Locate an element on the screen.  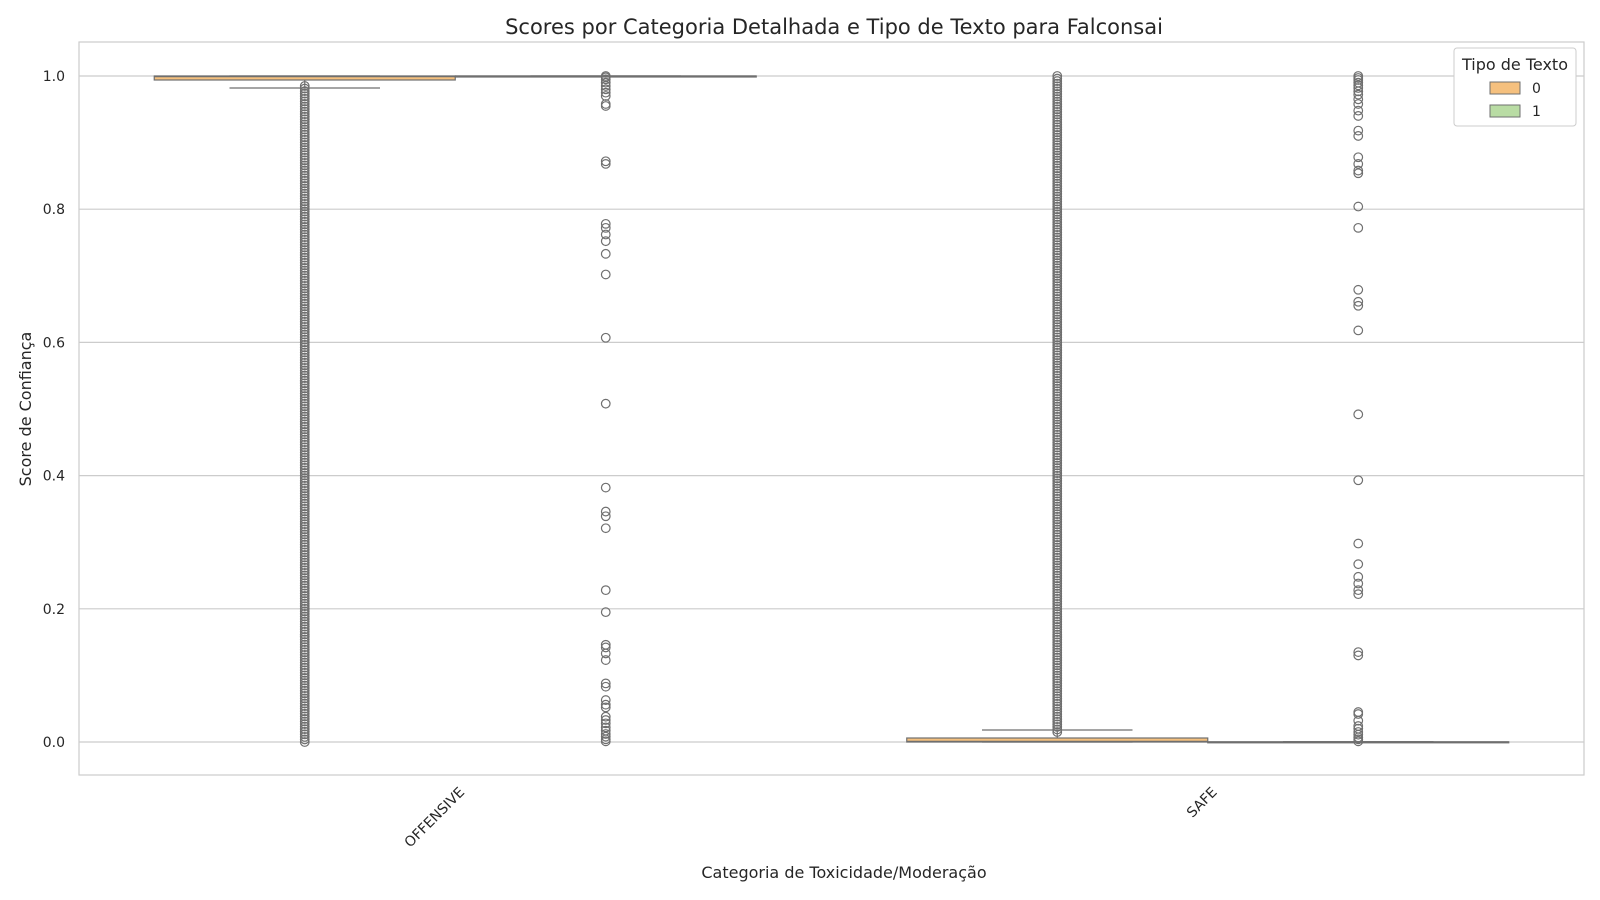
y-tick-label: 0.8 is located at coordinates (54, 210).